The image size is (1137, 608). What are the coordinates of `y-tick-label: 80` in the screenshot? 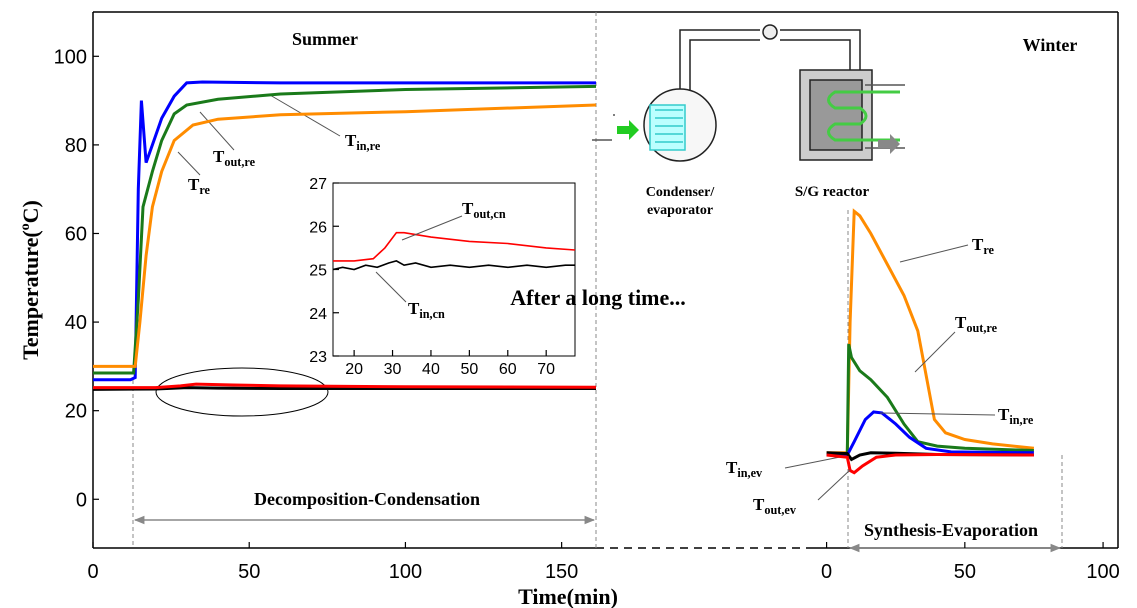 It's located at (76, 146).